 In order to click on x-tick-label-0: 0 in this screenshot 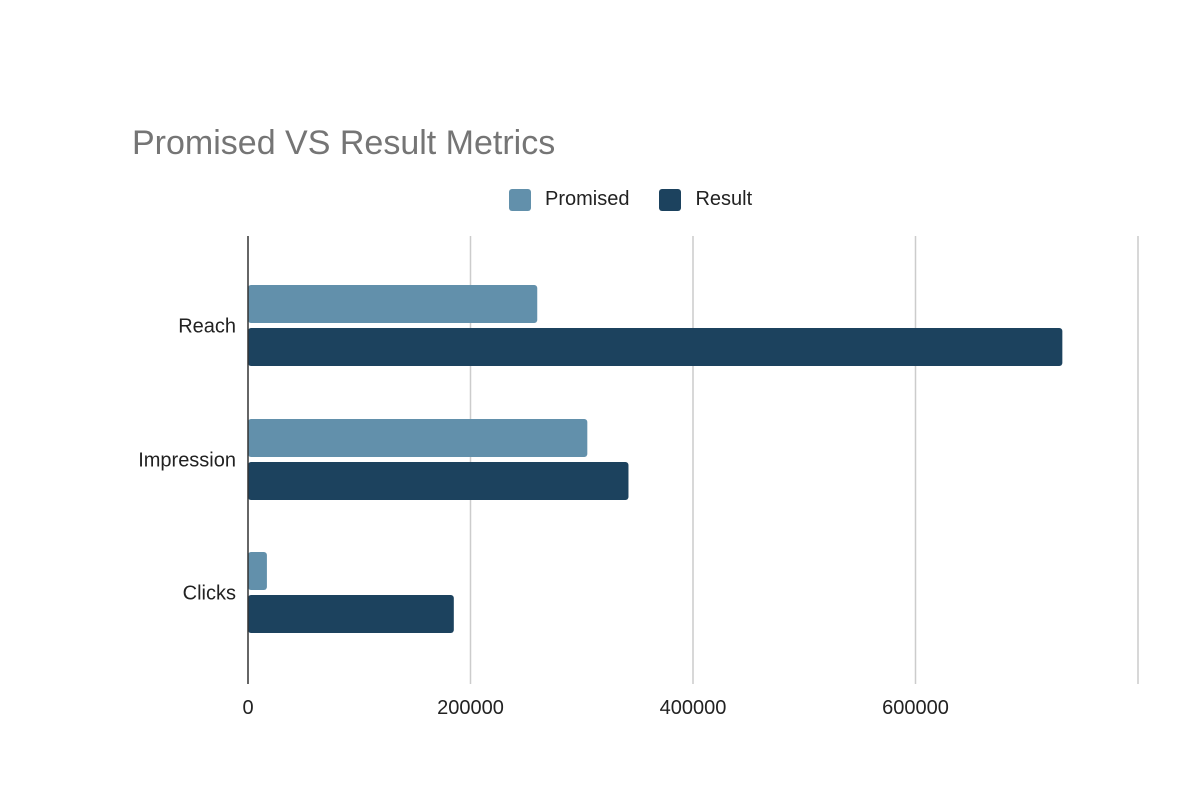, I will do `click(247, 708)`.